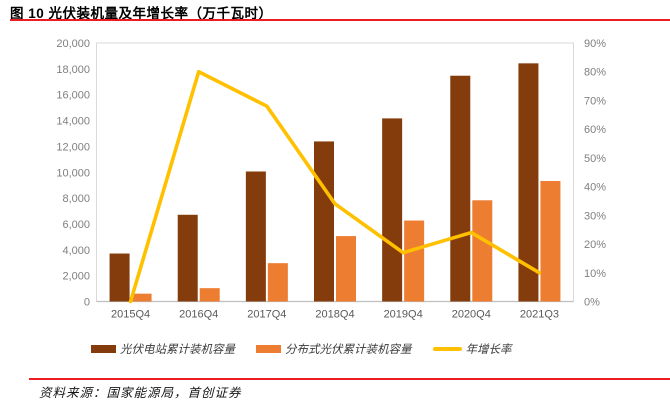 This screenshot has width=670, height=407. What do you see at coordinates (595, 216) in the screenshot?
I see `right-axis-tick-label: 30%` at bounding box center [595, 216].